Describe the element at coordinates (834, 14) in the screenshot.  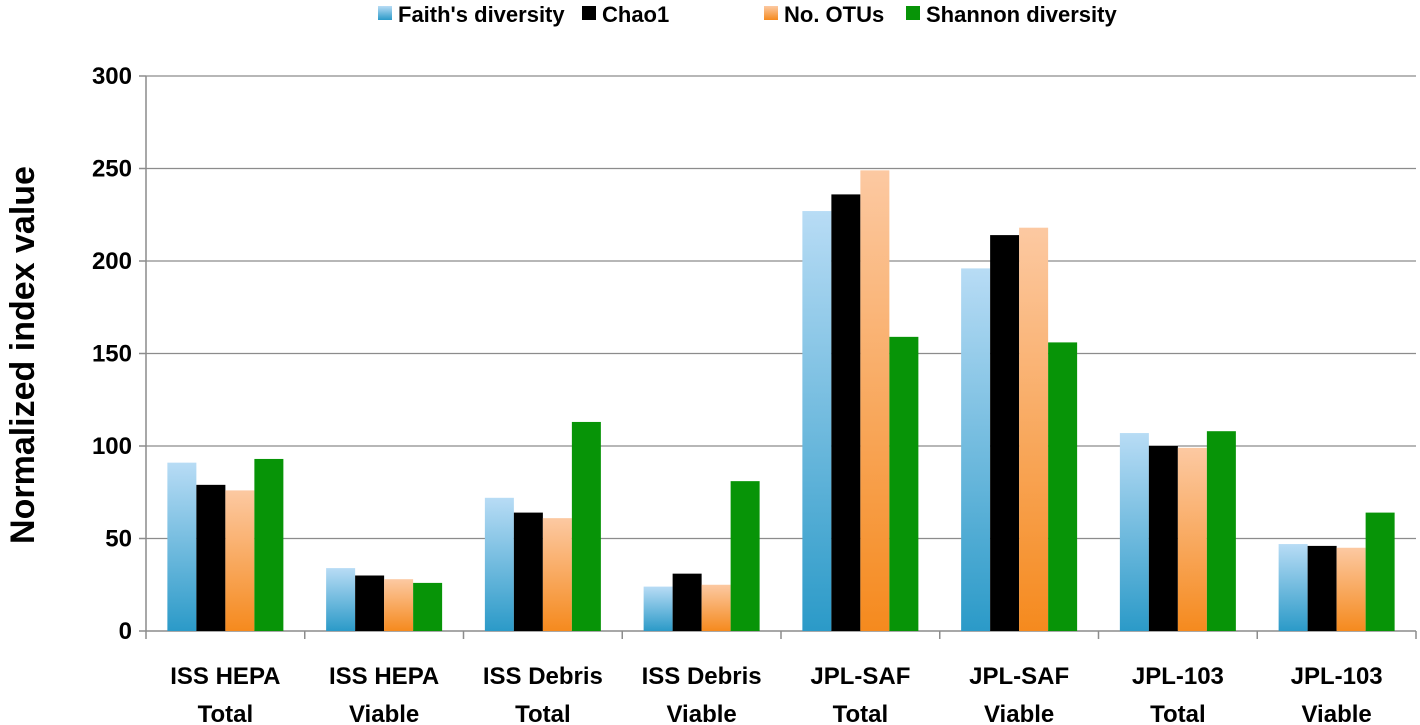
I see `legend-label: No. OTUs` at that location.